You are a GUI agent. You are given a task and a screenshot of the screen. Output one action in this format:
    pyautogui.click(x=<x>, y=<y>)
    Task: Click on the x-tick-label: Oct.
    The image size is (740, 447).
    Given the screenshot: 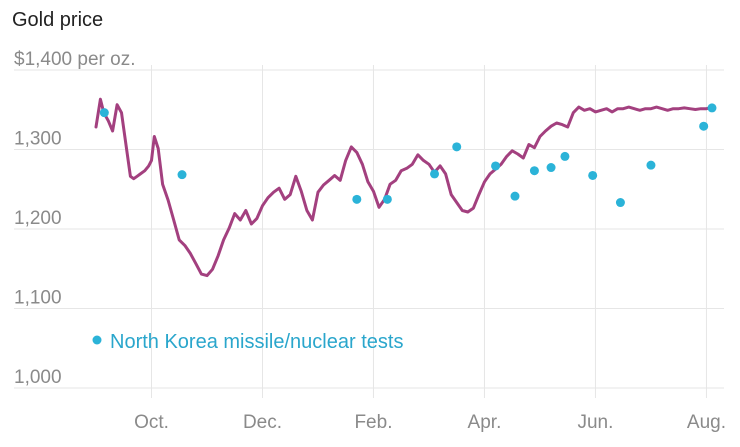 What is the action you would take?
    pyautogui.click(x=151, y=422)
    